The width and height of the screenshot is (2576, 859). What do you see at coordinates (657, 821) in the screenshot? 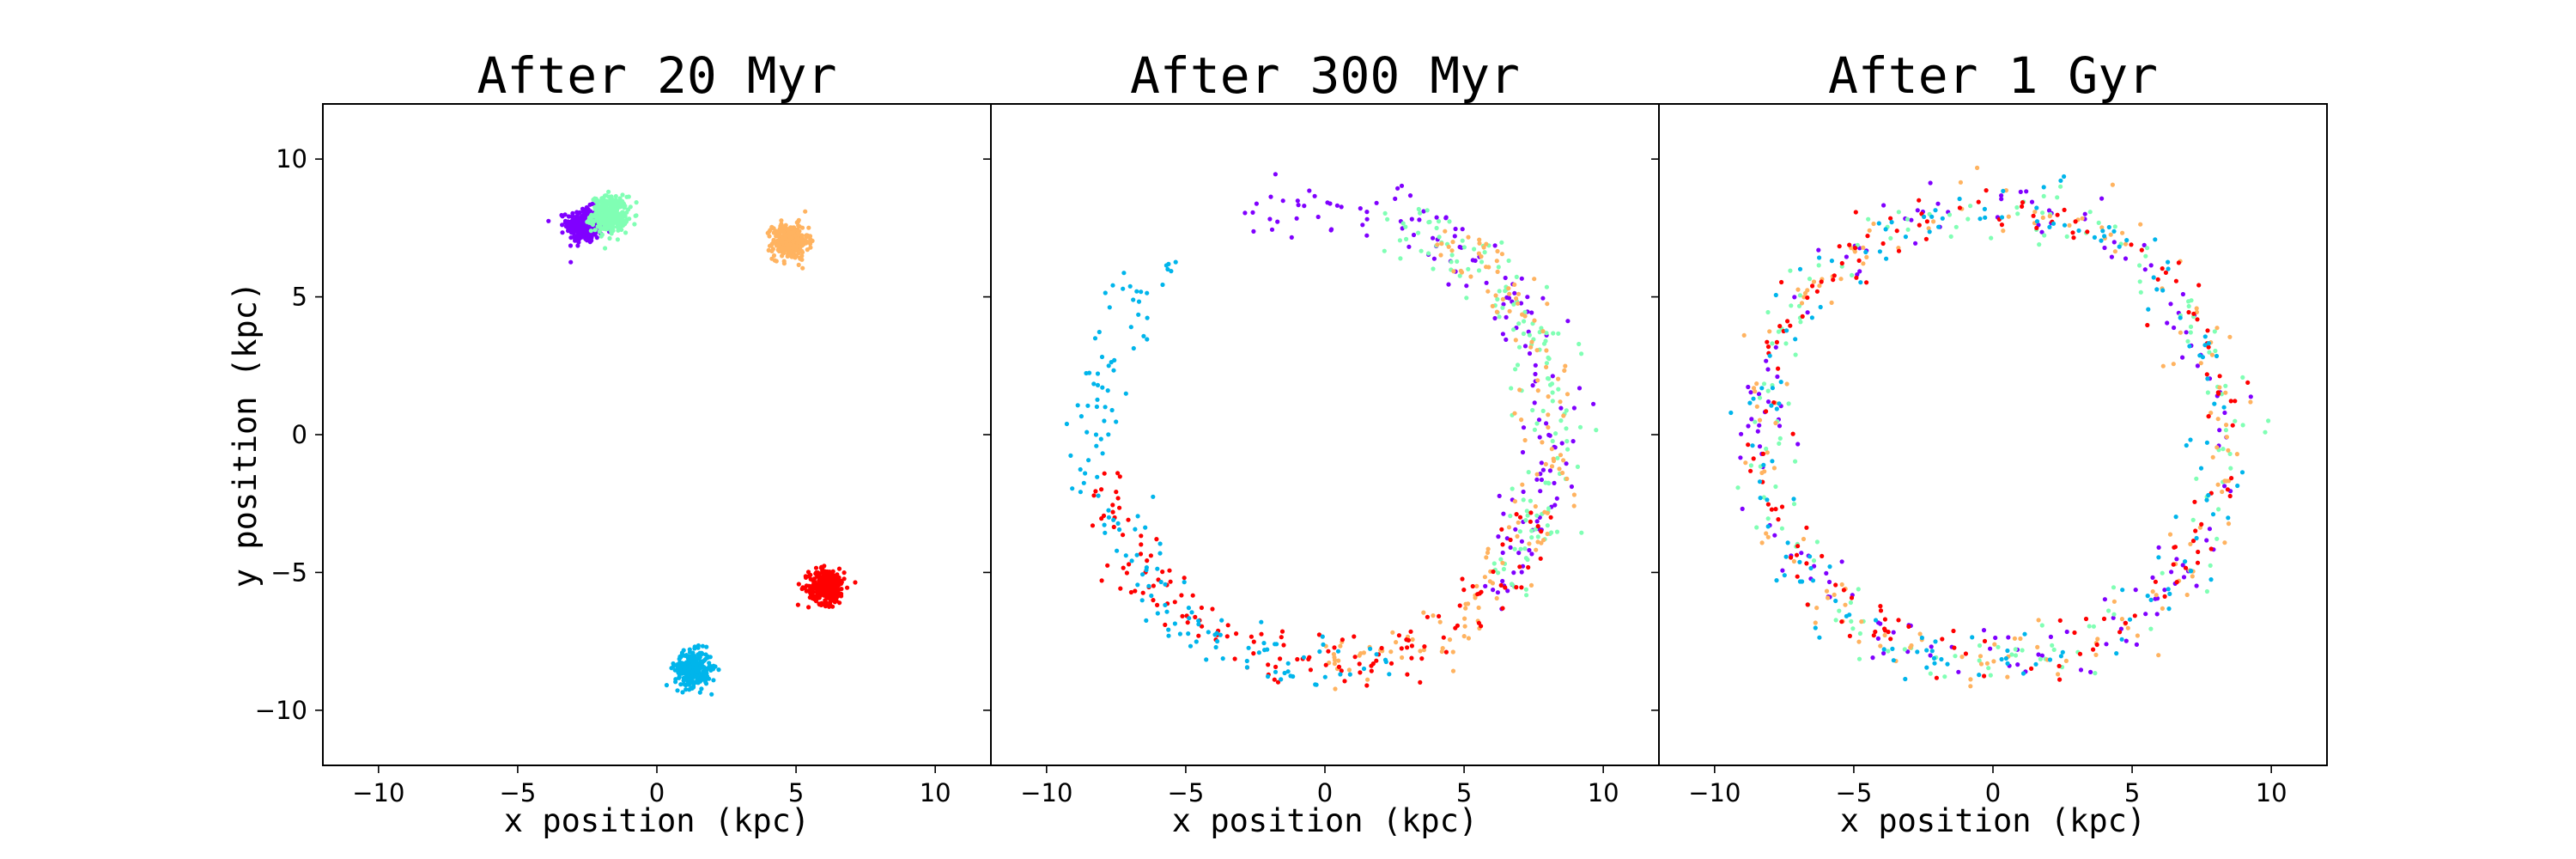
I see `x-axis-label: x position (kpc)` at bounding box center [657, 821].